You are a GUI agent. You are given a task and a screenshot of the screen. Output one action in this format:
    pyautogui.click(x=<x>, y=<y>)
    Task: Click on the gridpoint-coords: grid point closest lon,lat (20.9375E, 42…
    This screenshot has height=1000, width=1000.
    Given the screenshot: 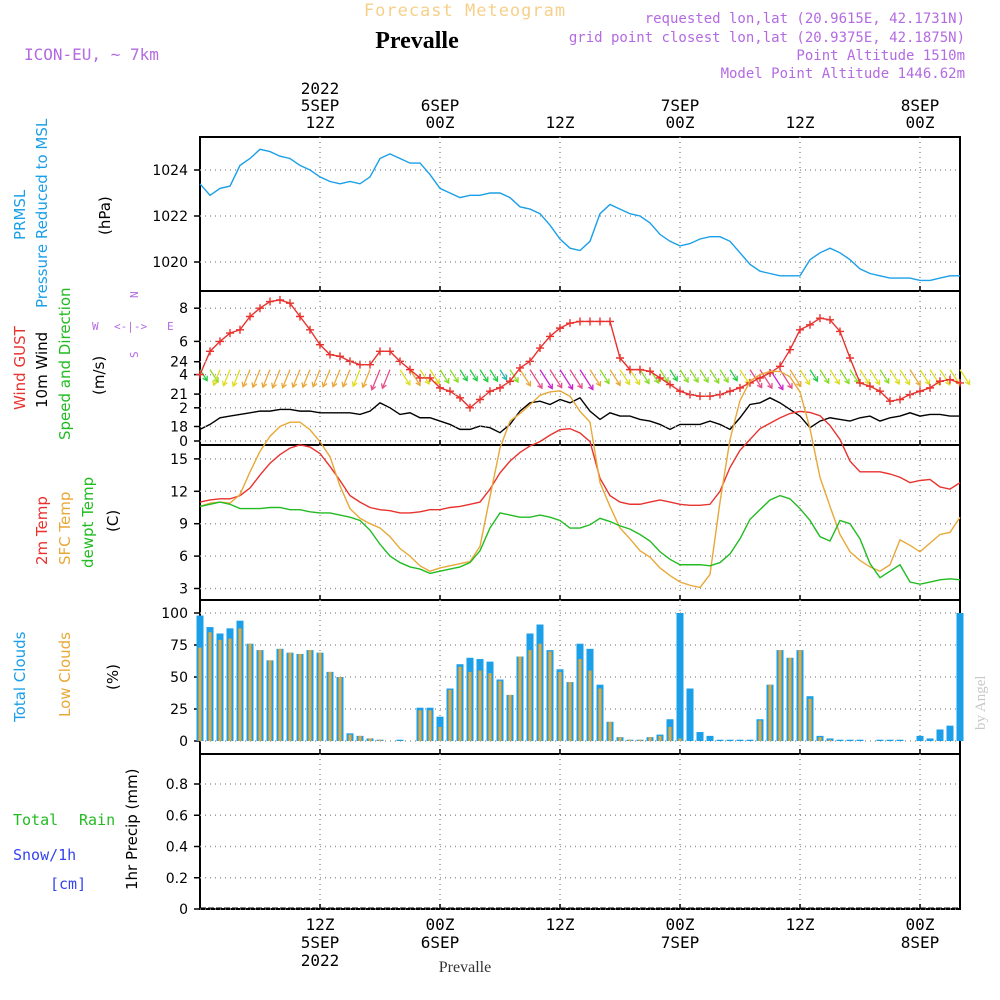 What is the action you would take?
    pyautogui.click(x=767, y=38)
    